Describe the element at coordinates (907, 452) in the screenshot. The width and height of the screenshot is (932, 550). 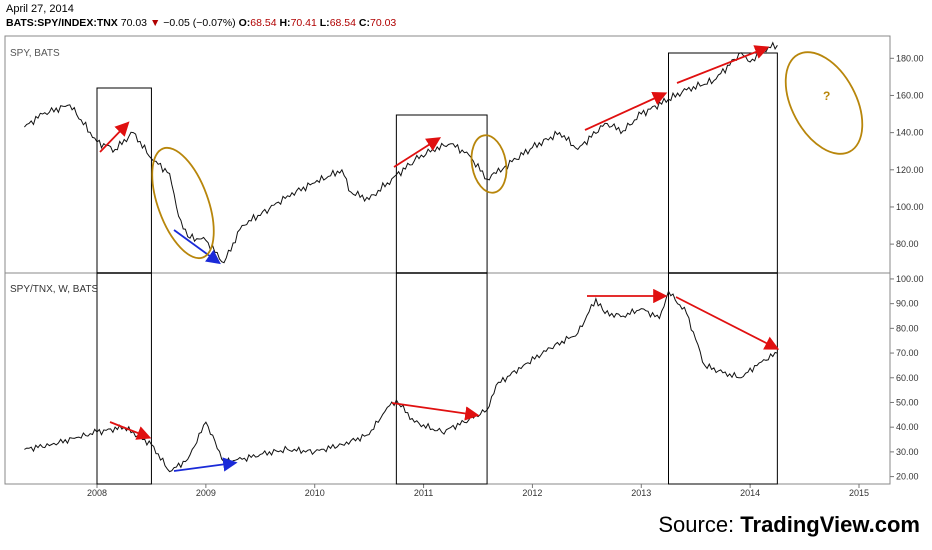
I see `y-tick-label: 30.00` at that location.